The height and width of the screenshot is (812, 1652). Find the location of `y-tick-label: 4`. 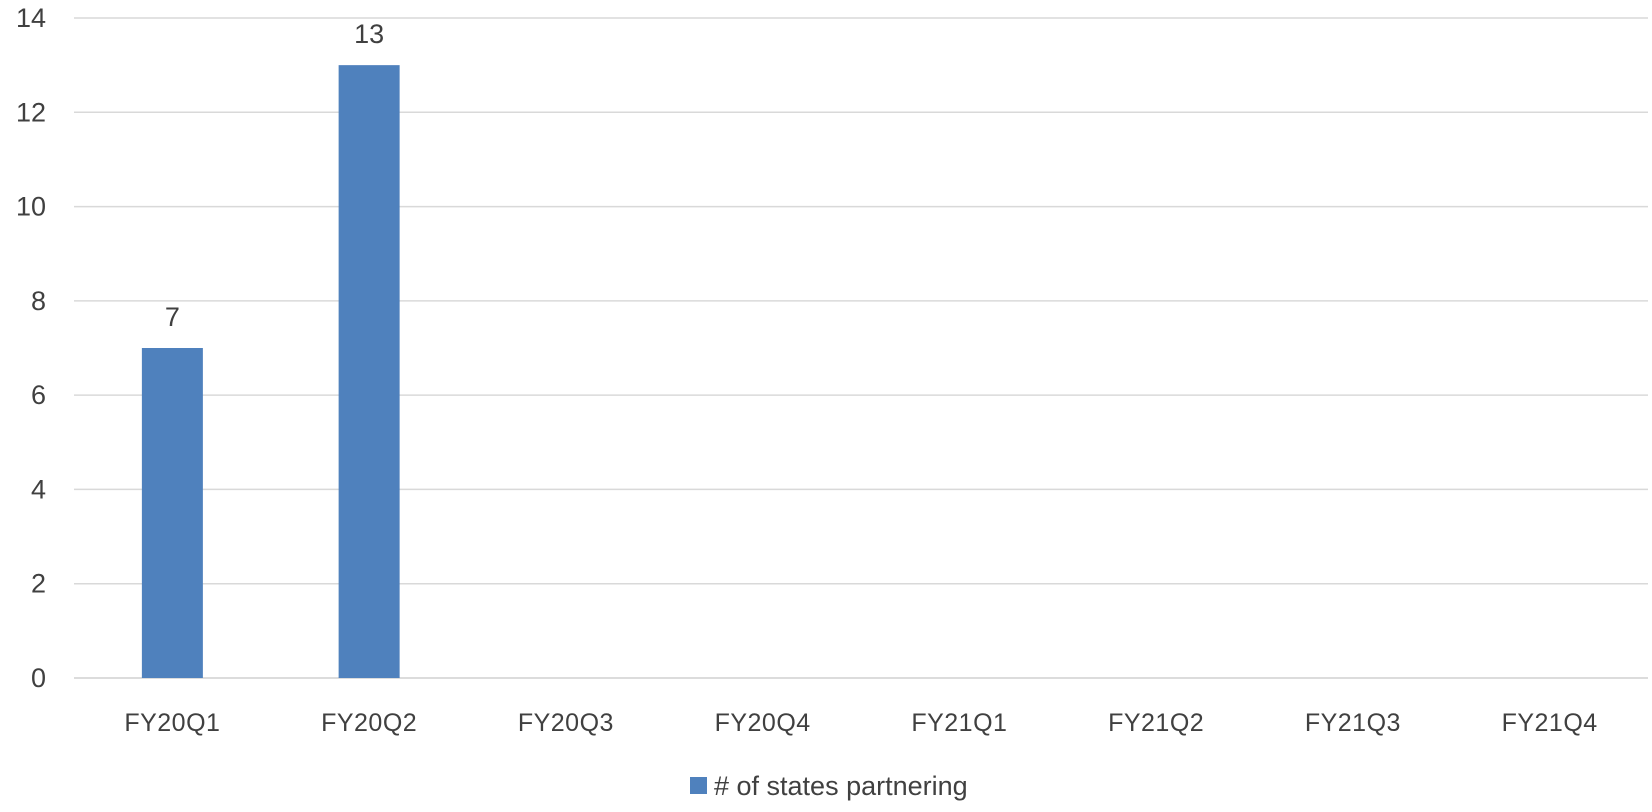

y-tick-label: 4 is located at coordinates (38, 489).